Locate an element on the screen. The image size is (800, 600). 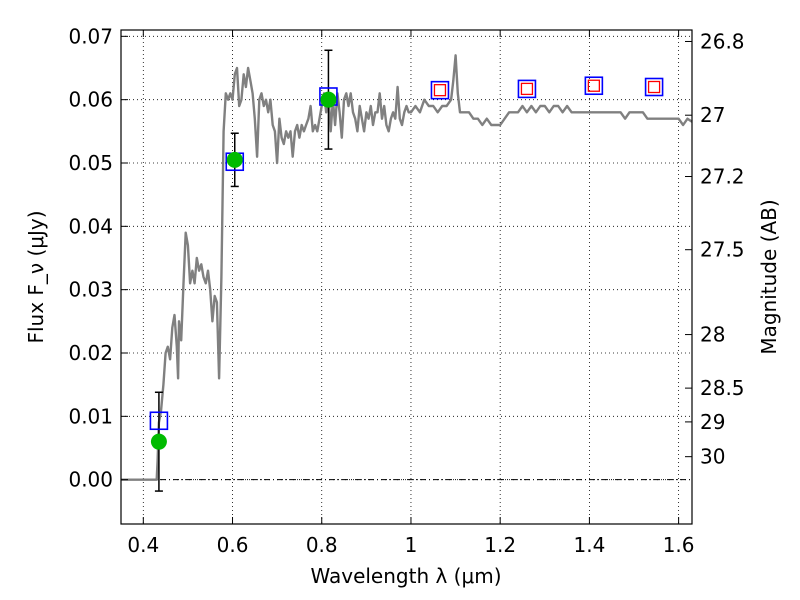
y-tick-label: 0.04 is located at coordinates (90, 226).